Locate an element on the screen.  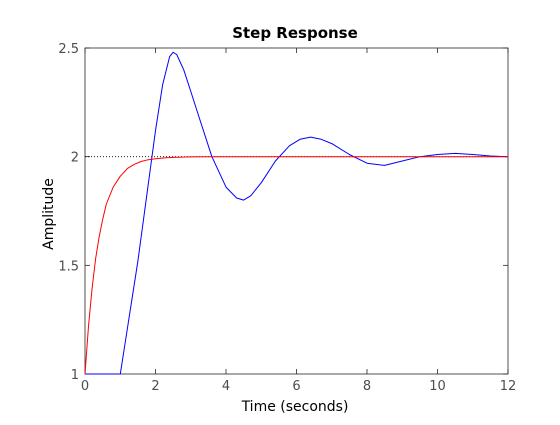
y-tick-label: 2.5 is located at coordinates (68, 49).